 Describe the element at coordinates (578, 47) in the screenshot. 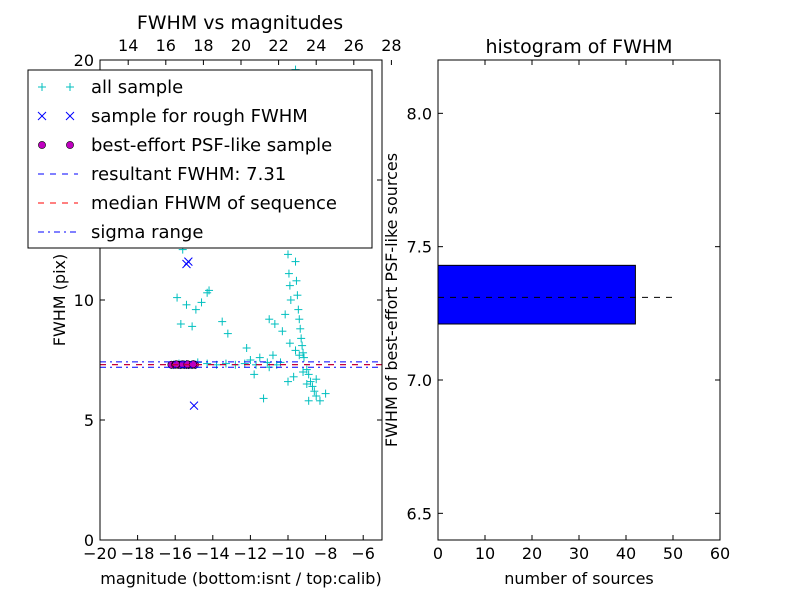

I see `histogram-title: histogram of FWHM` at that location.